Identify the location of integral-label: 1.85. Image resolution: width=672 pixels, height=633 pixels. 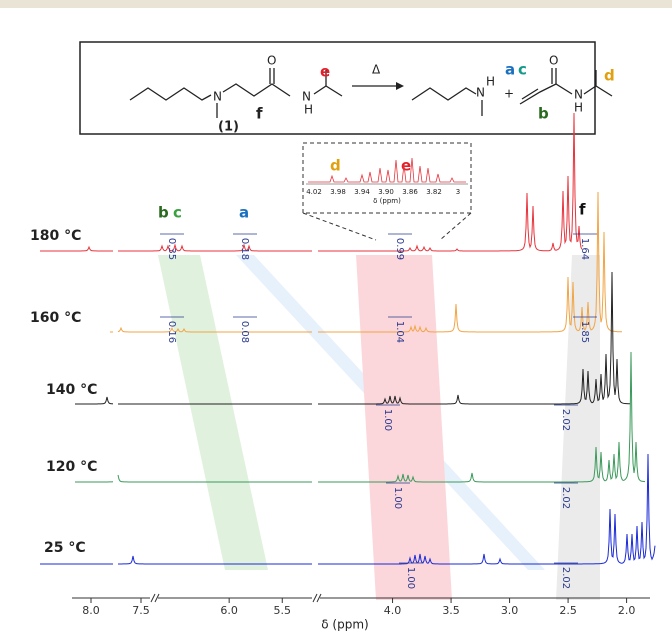
(584, 332).